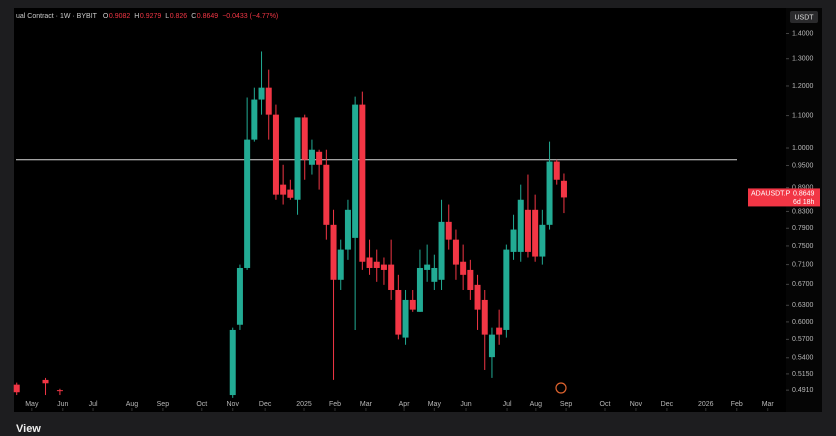  I want to click on ohlc-key: C, so click(193, 16).